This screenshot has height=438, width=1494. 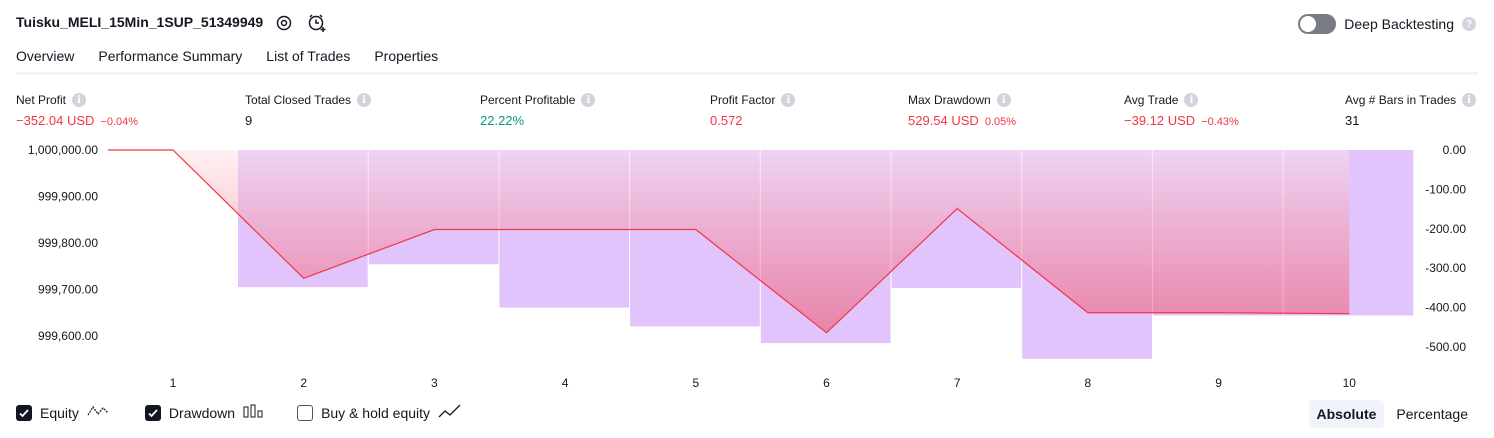 I want to click on tab-properties: Properties, so click(x=406, y=56).